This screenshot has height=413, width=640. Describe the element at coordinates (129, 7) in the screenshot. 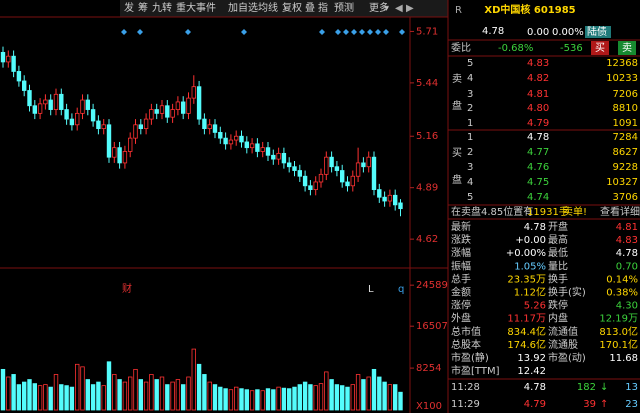

I see `toolbar-button: 发` at that location.